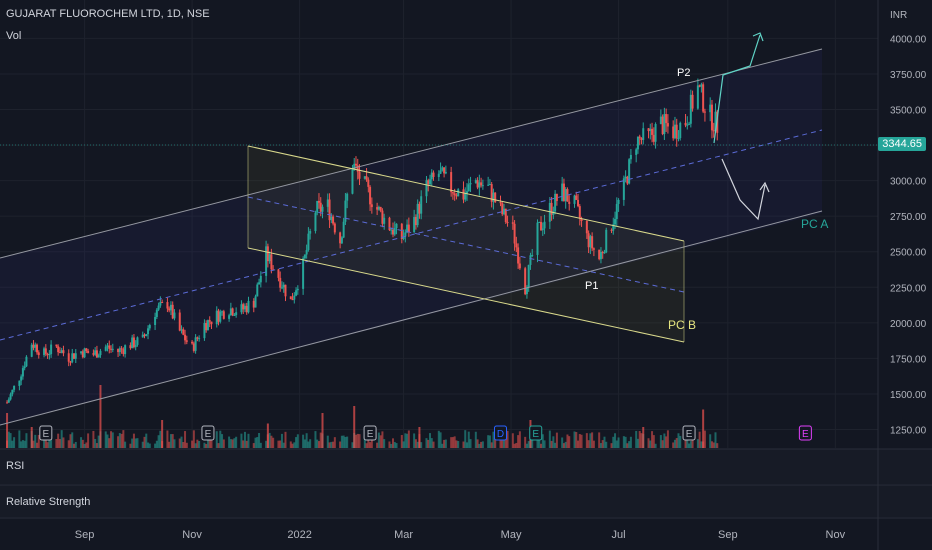  I want to click on relative-strength-panel-label: Relative Strength, so click(48, 502).